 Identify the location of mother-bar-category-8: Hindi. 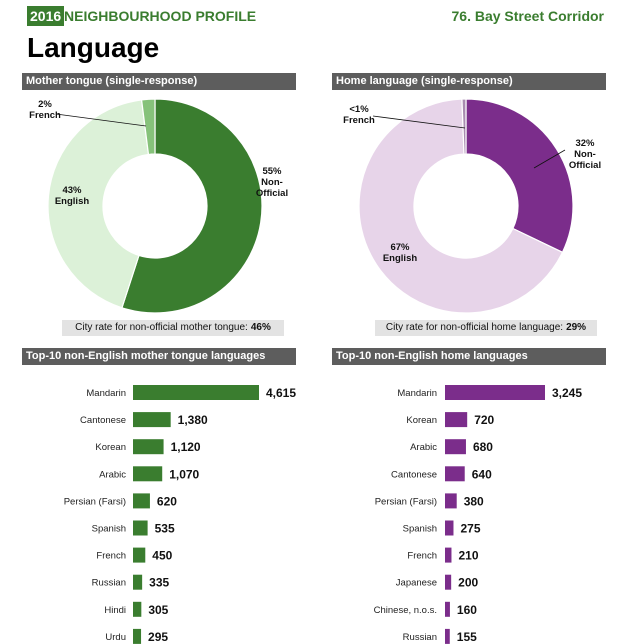
(115, 610).